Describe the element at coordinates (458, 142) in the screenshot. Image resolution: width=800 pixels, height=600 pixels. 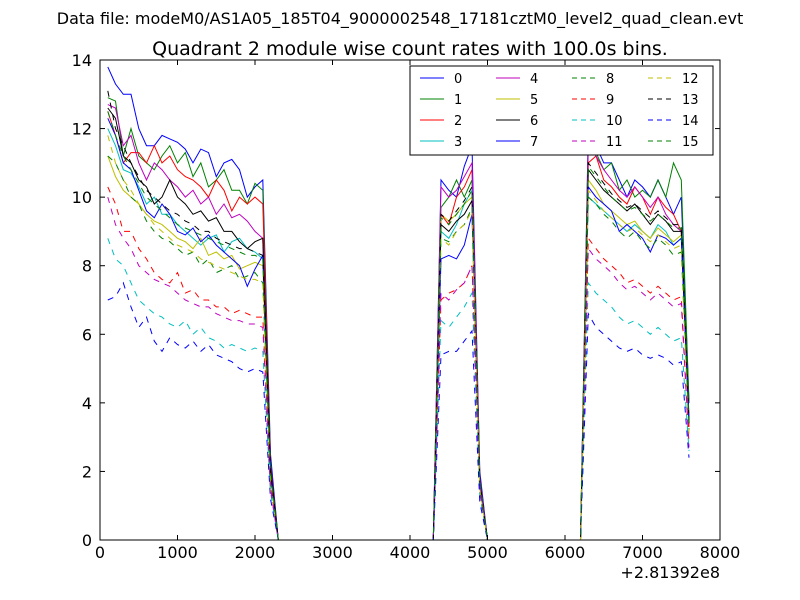
I see `legend-label-3: 3` at that location.